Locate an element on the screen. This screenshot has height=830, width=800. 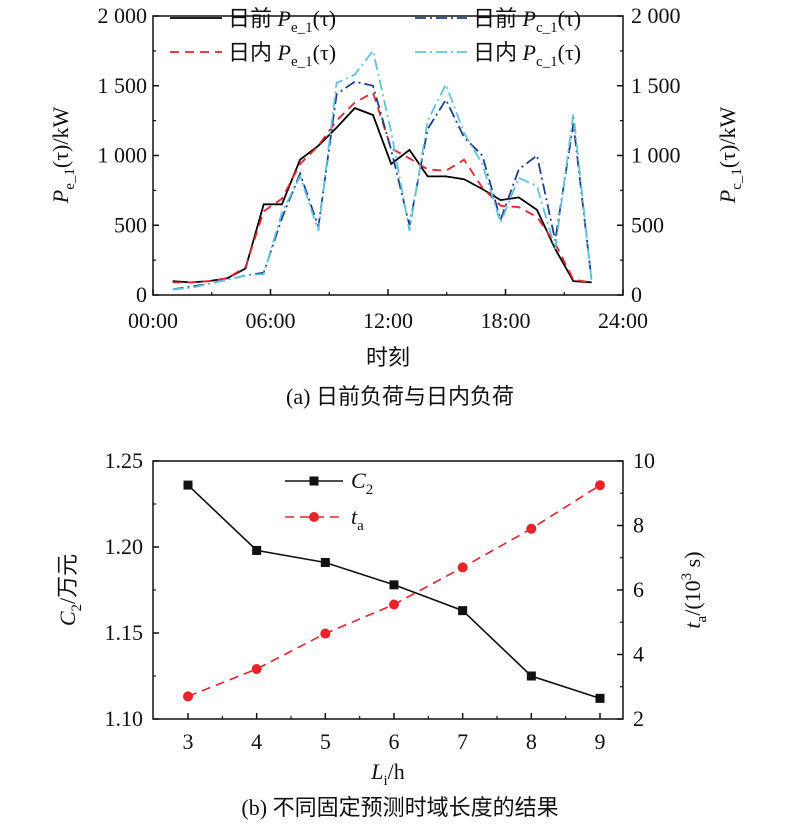
chart-a-legend-label: 日前 Pe_1(τ) is located at coordinates (282, 21).